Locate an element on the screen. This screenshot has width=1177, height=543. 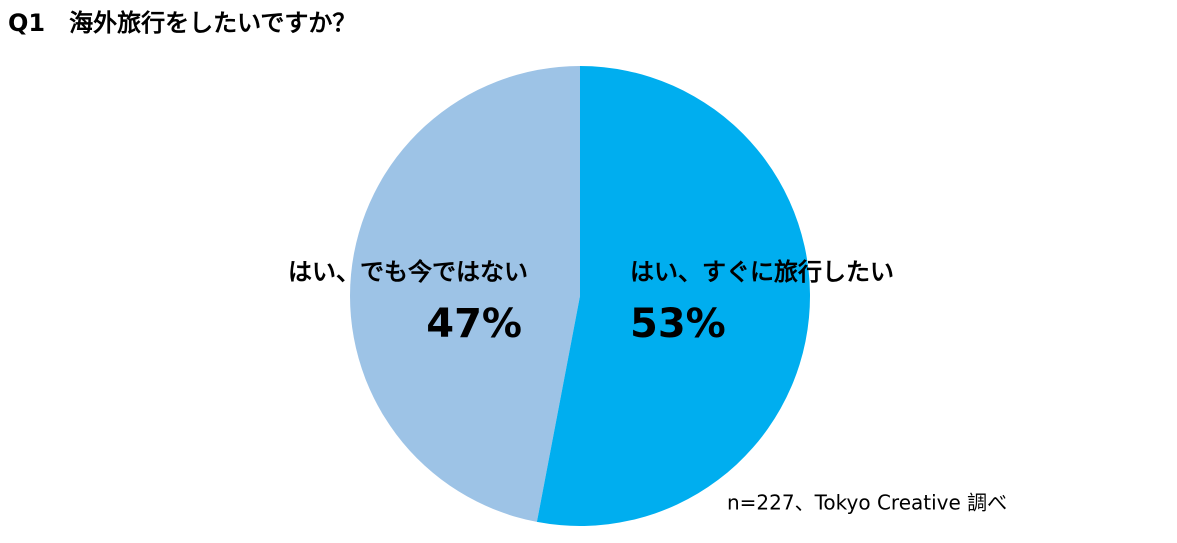
slice-label: はい、すぐに旅行したい is located at coordinates (762, 272).